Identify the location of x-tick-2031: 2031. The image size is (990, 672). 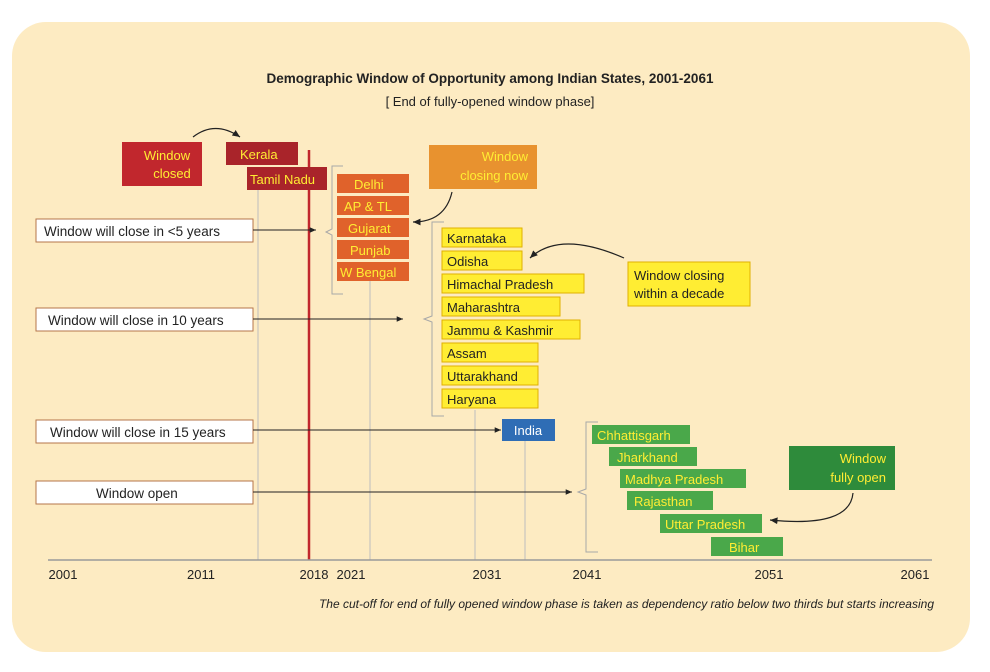
(487, 574).